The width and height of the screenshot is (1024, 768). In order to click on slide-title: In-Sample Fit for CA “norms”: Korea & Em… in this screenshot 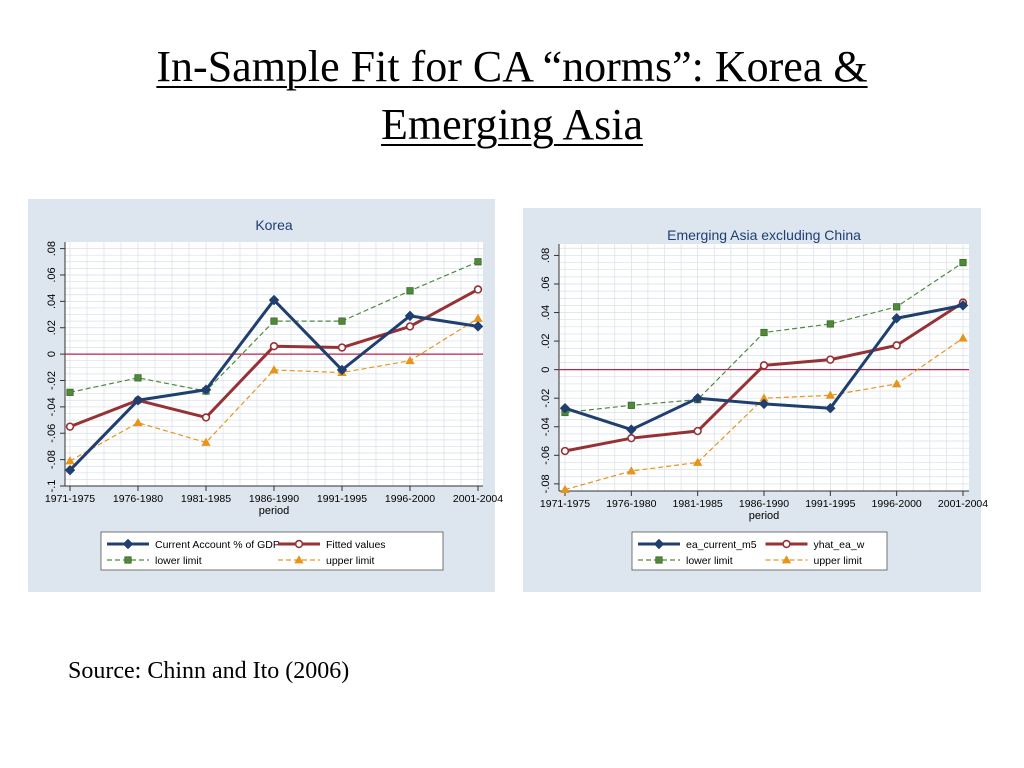, I will do `click(512, 96)`.